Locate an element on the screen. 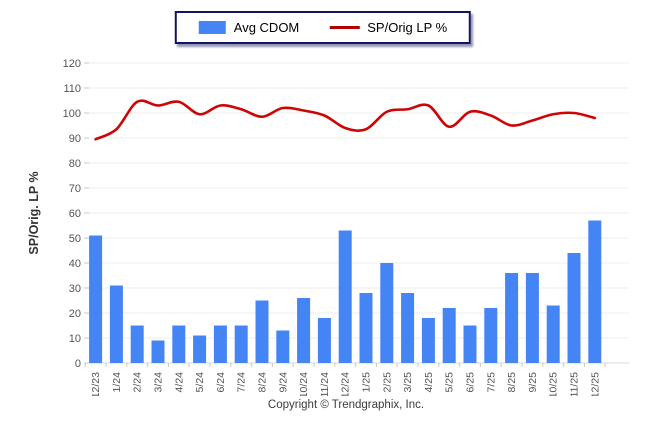 The width and height of the screenshot is (646, 434). y-tick-label: 100 is located at coordinates (72, 114).